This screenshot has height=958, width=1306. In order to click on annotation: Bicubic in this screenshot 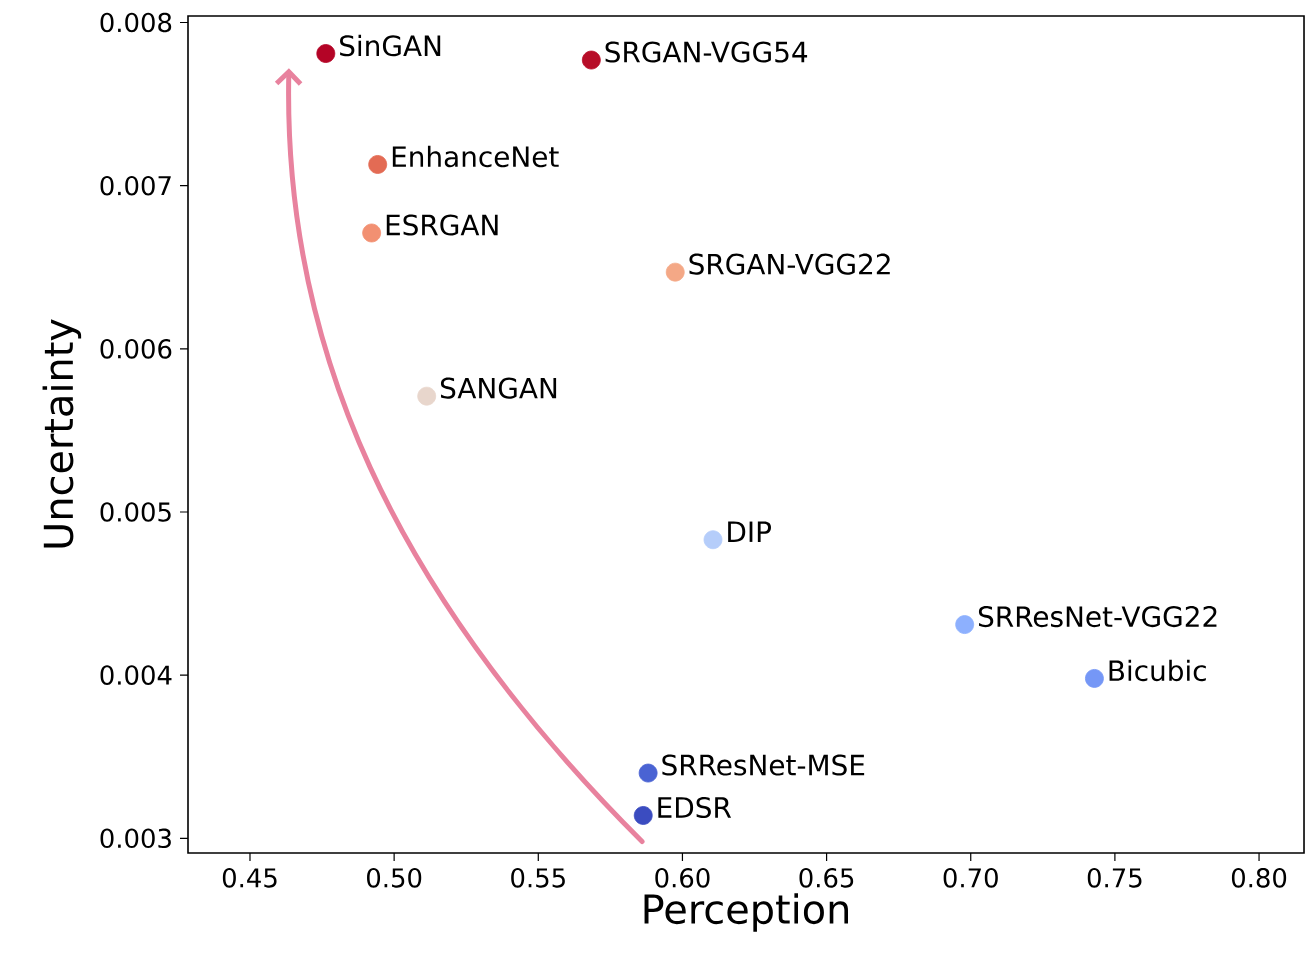, I will do `click(1157, 670)`.